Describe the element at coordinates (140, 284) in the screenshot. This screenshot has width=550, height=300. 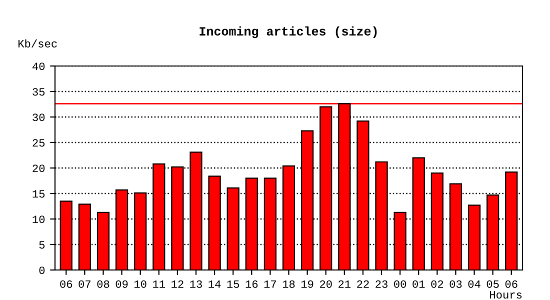
I see `x-tick-label: 10` at that location.